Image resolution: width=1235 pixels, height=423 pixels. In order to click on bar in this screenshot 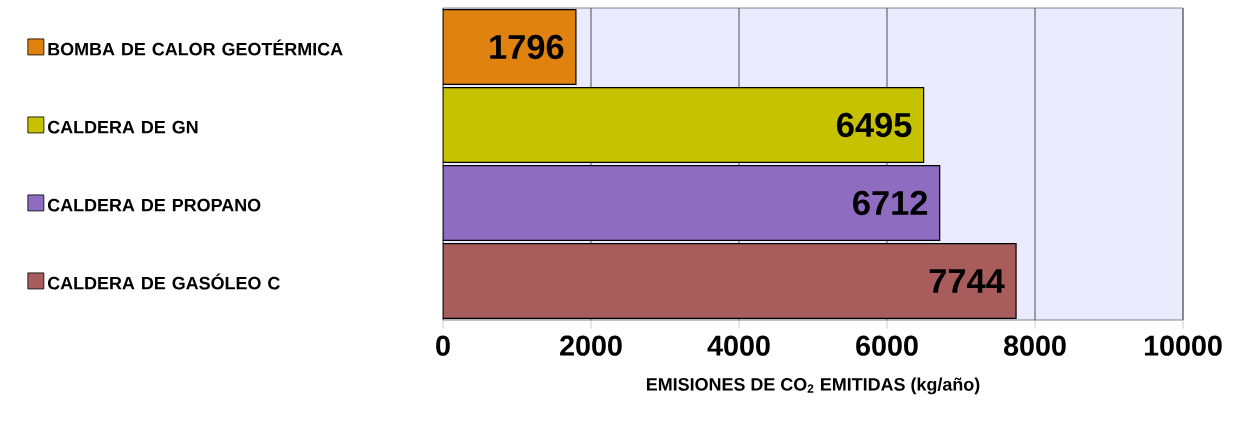, I will do `click(730, 281)`.